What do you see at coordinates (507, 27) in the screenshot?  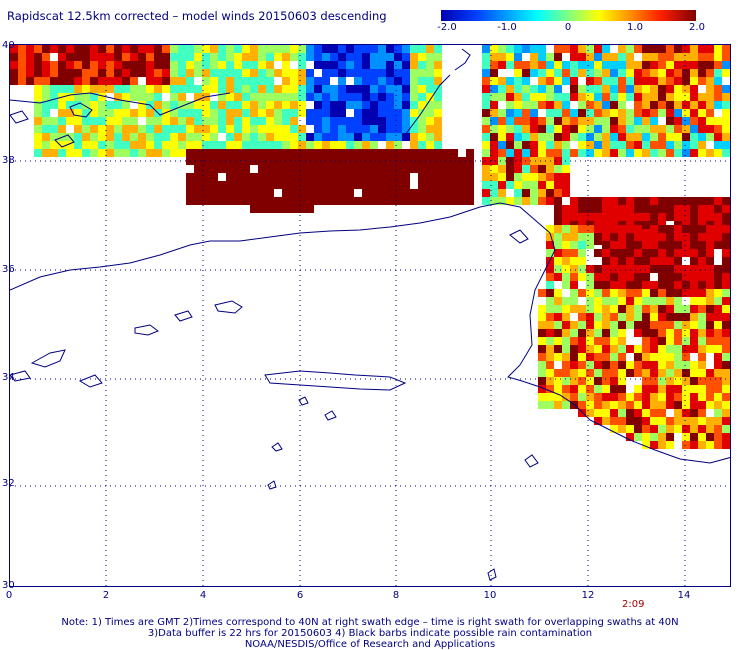 I see `colorbar-label: -1.0` at bounding box center [507, 27].